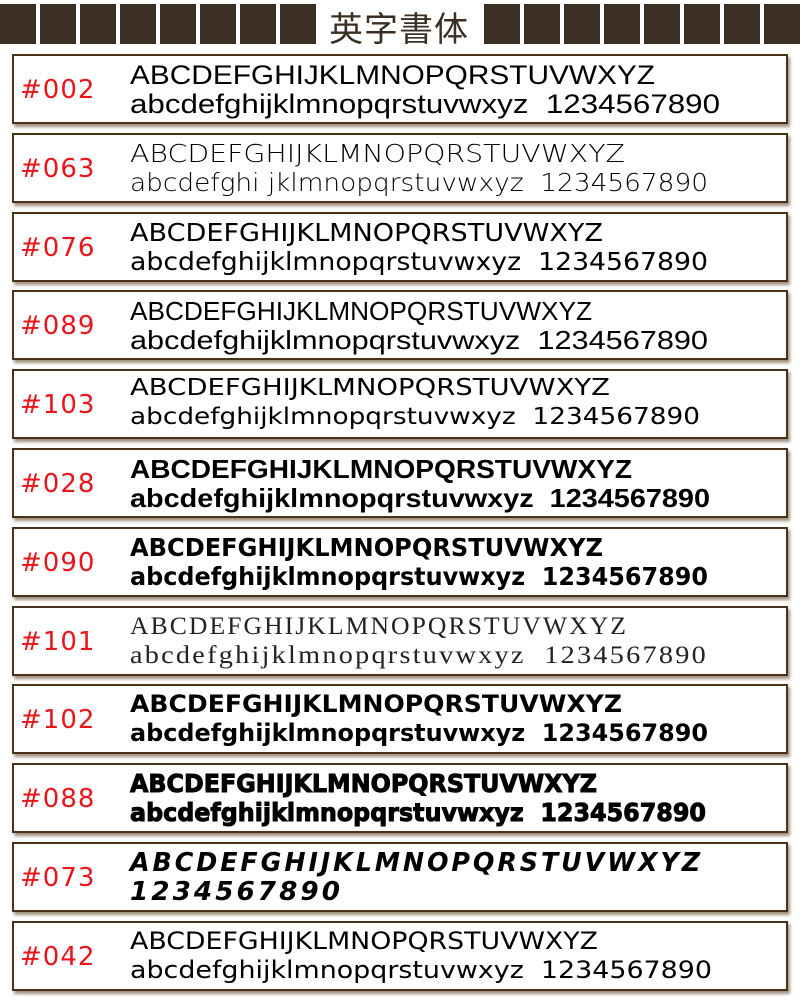  I want to click on font-code: #042, so click(58, 956).